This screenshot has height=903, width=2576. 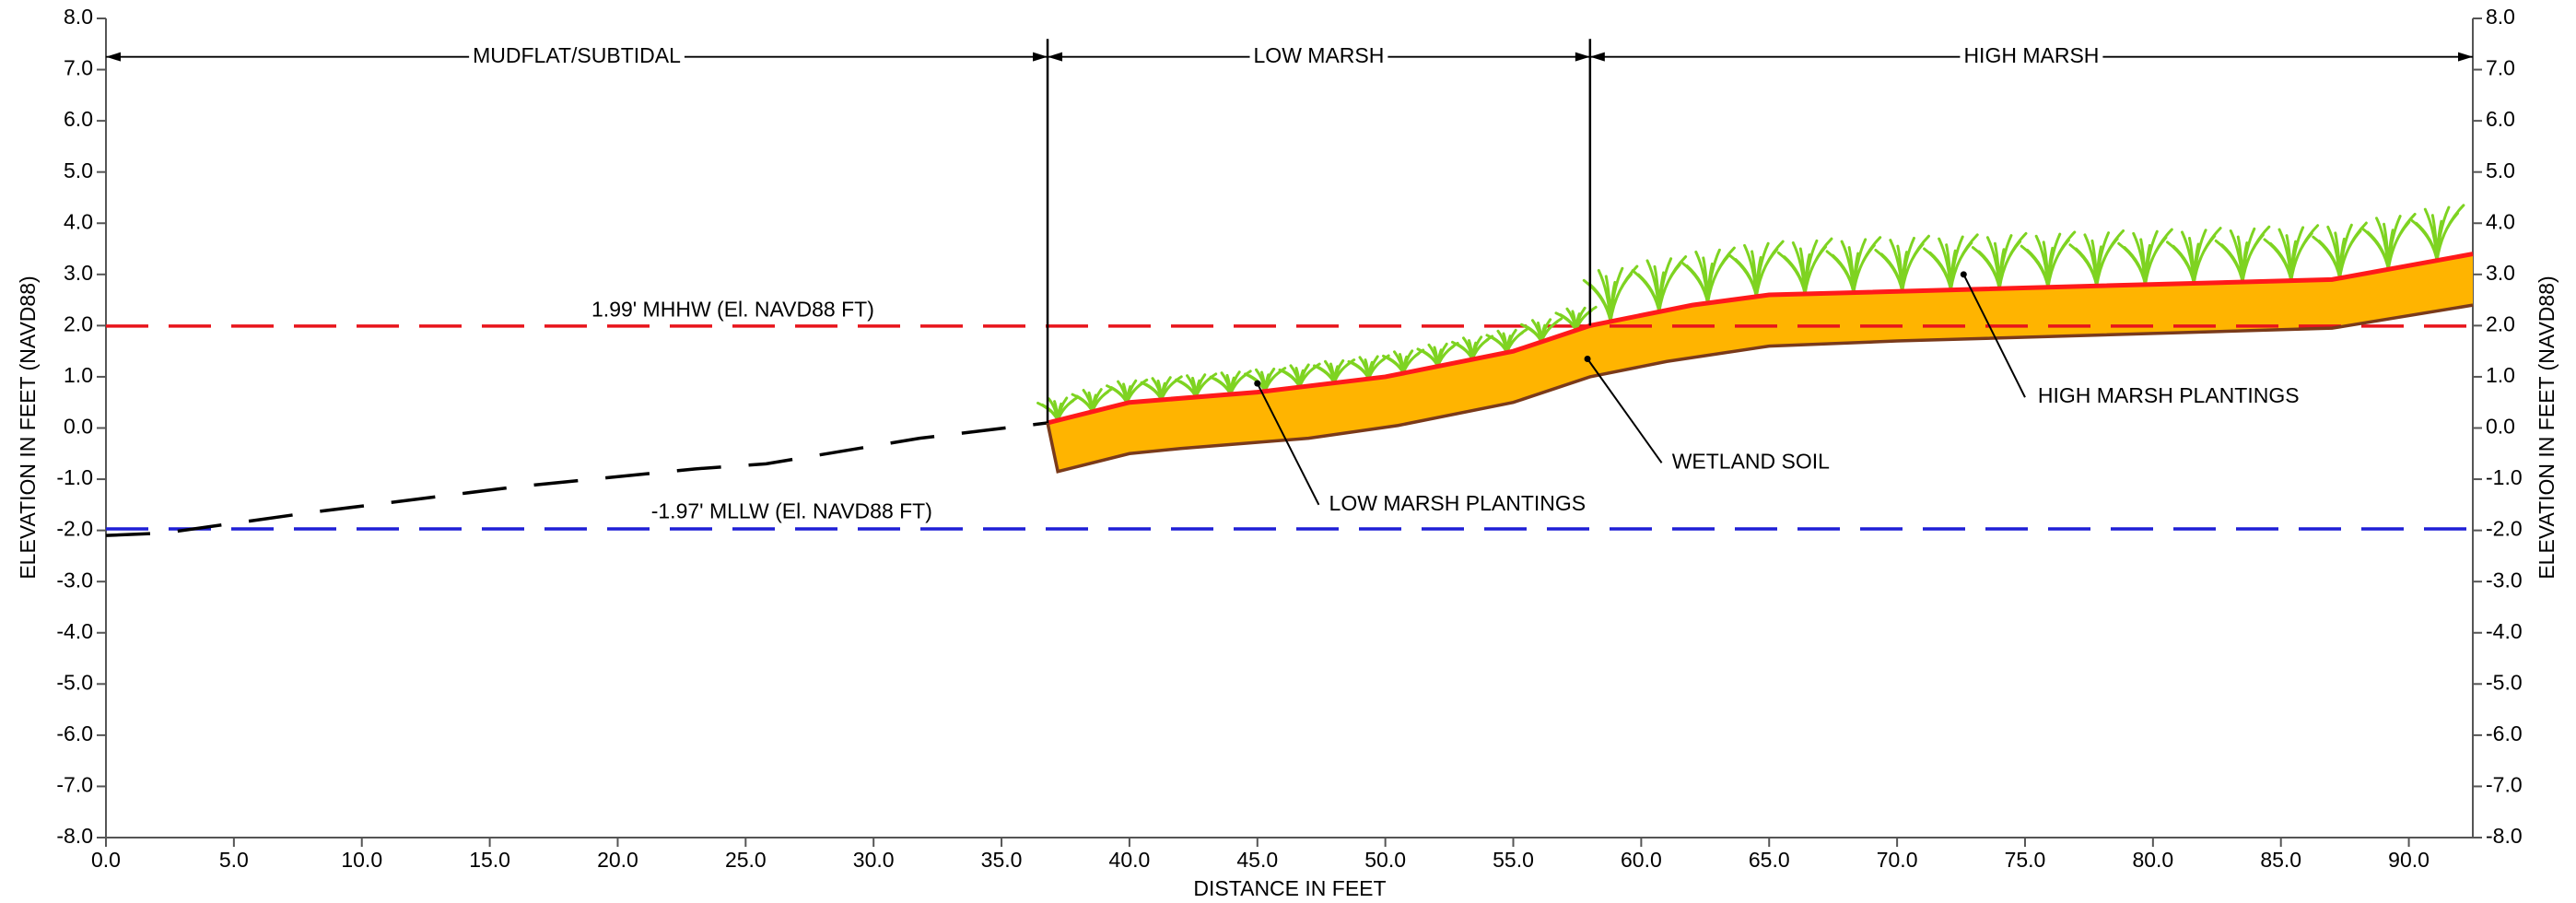 I want to click on y2-tick-label: 1.0, so click(x=2500, y=375).